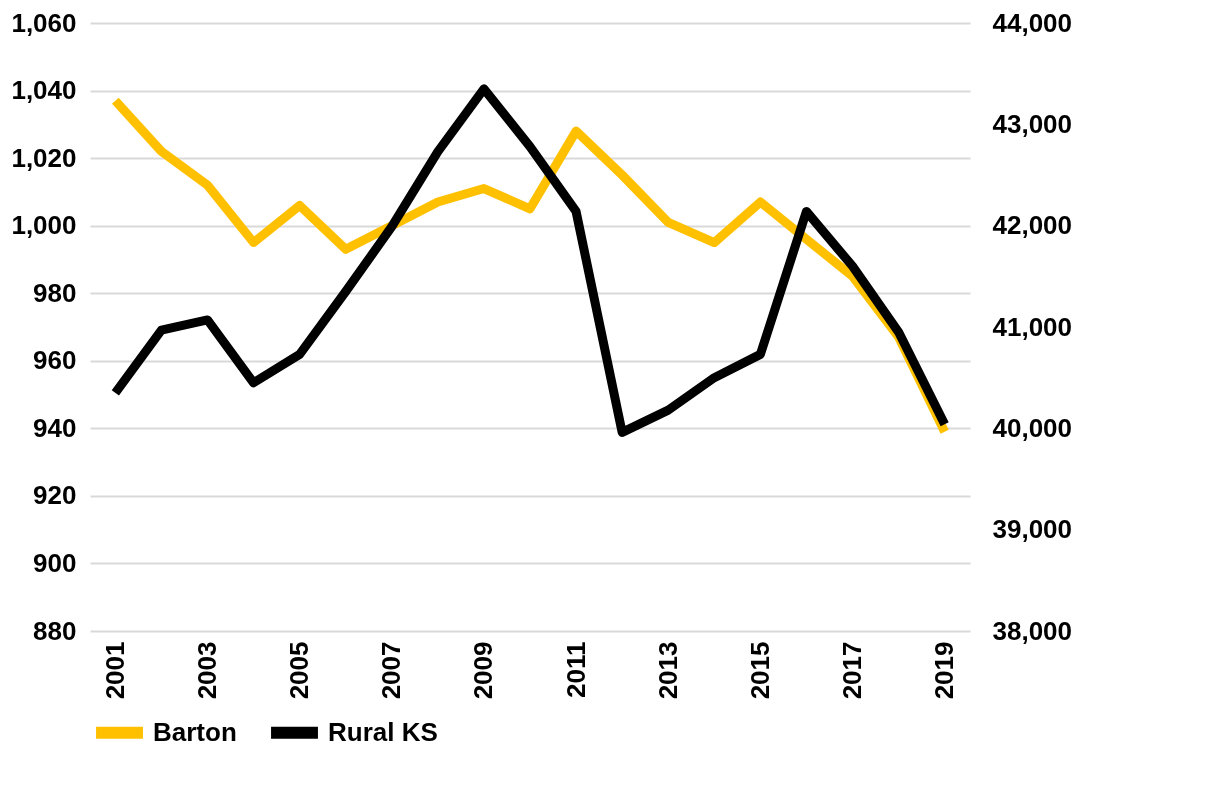 Image resolution: width=1224 pixels, height=805 pixels. Describe the element at coordinates (483, 670) in the screenshot. I see `x-tick-label: 2009` at that location.